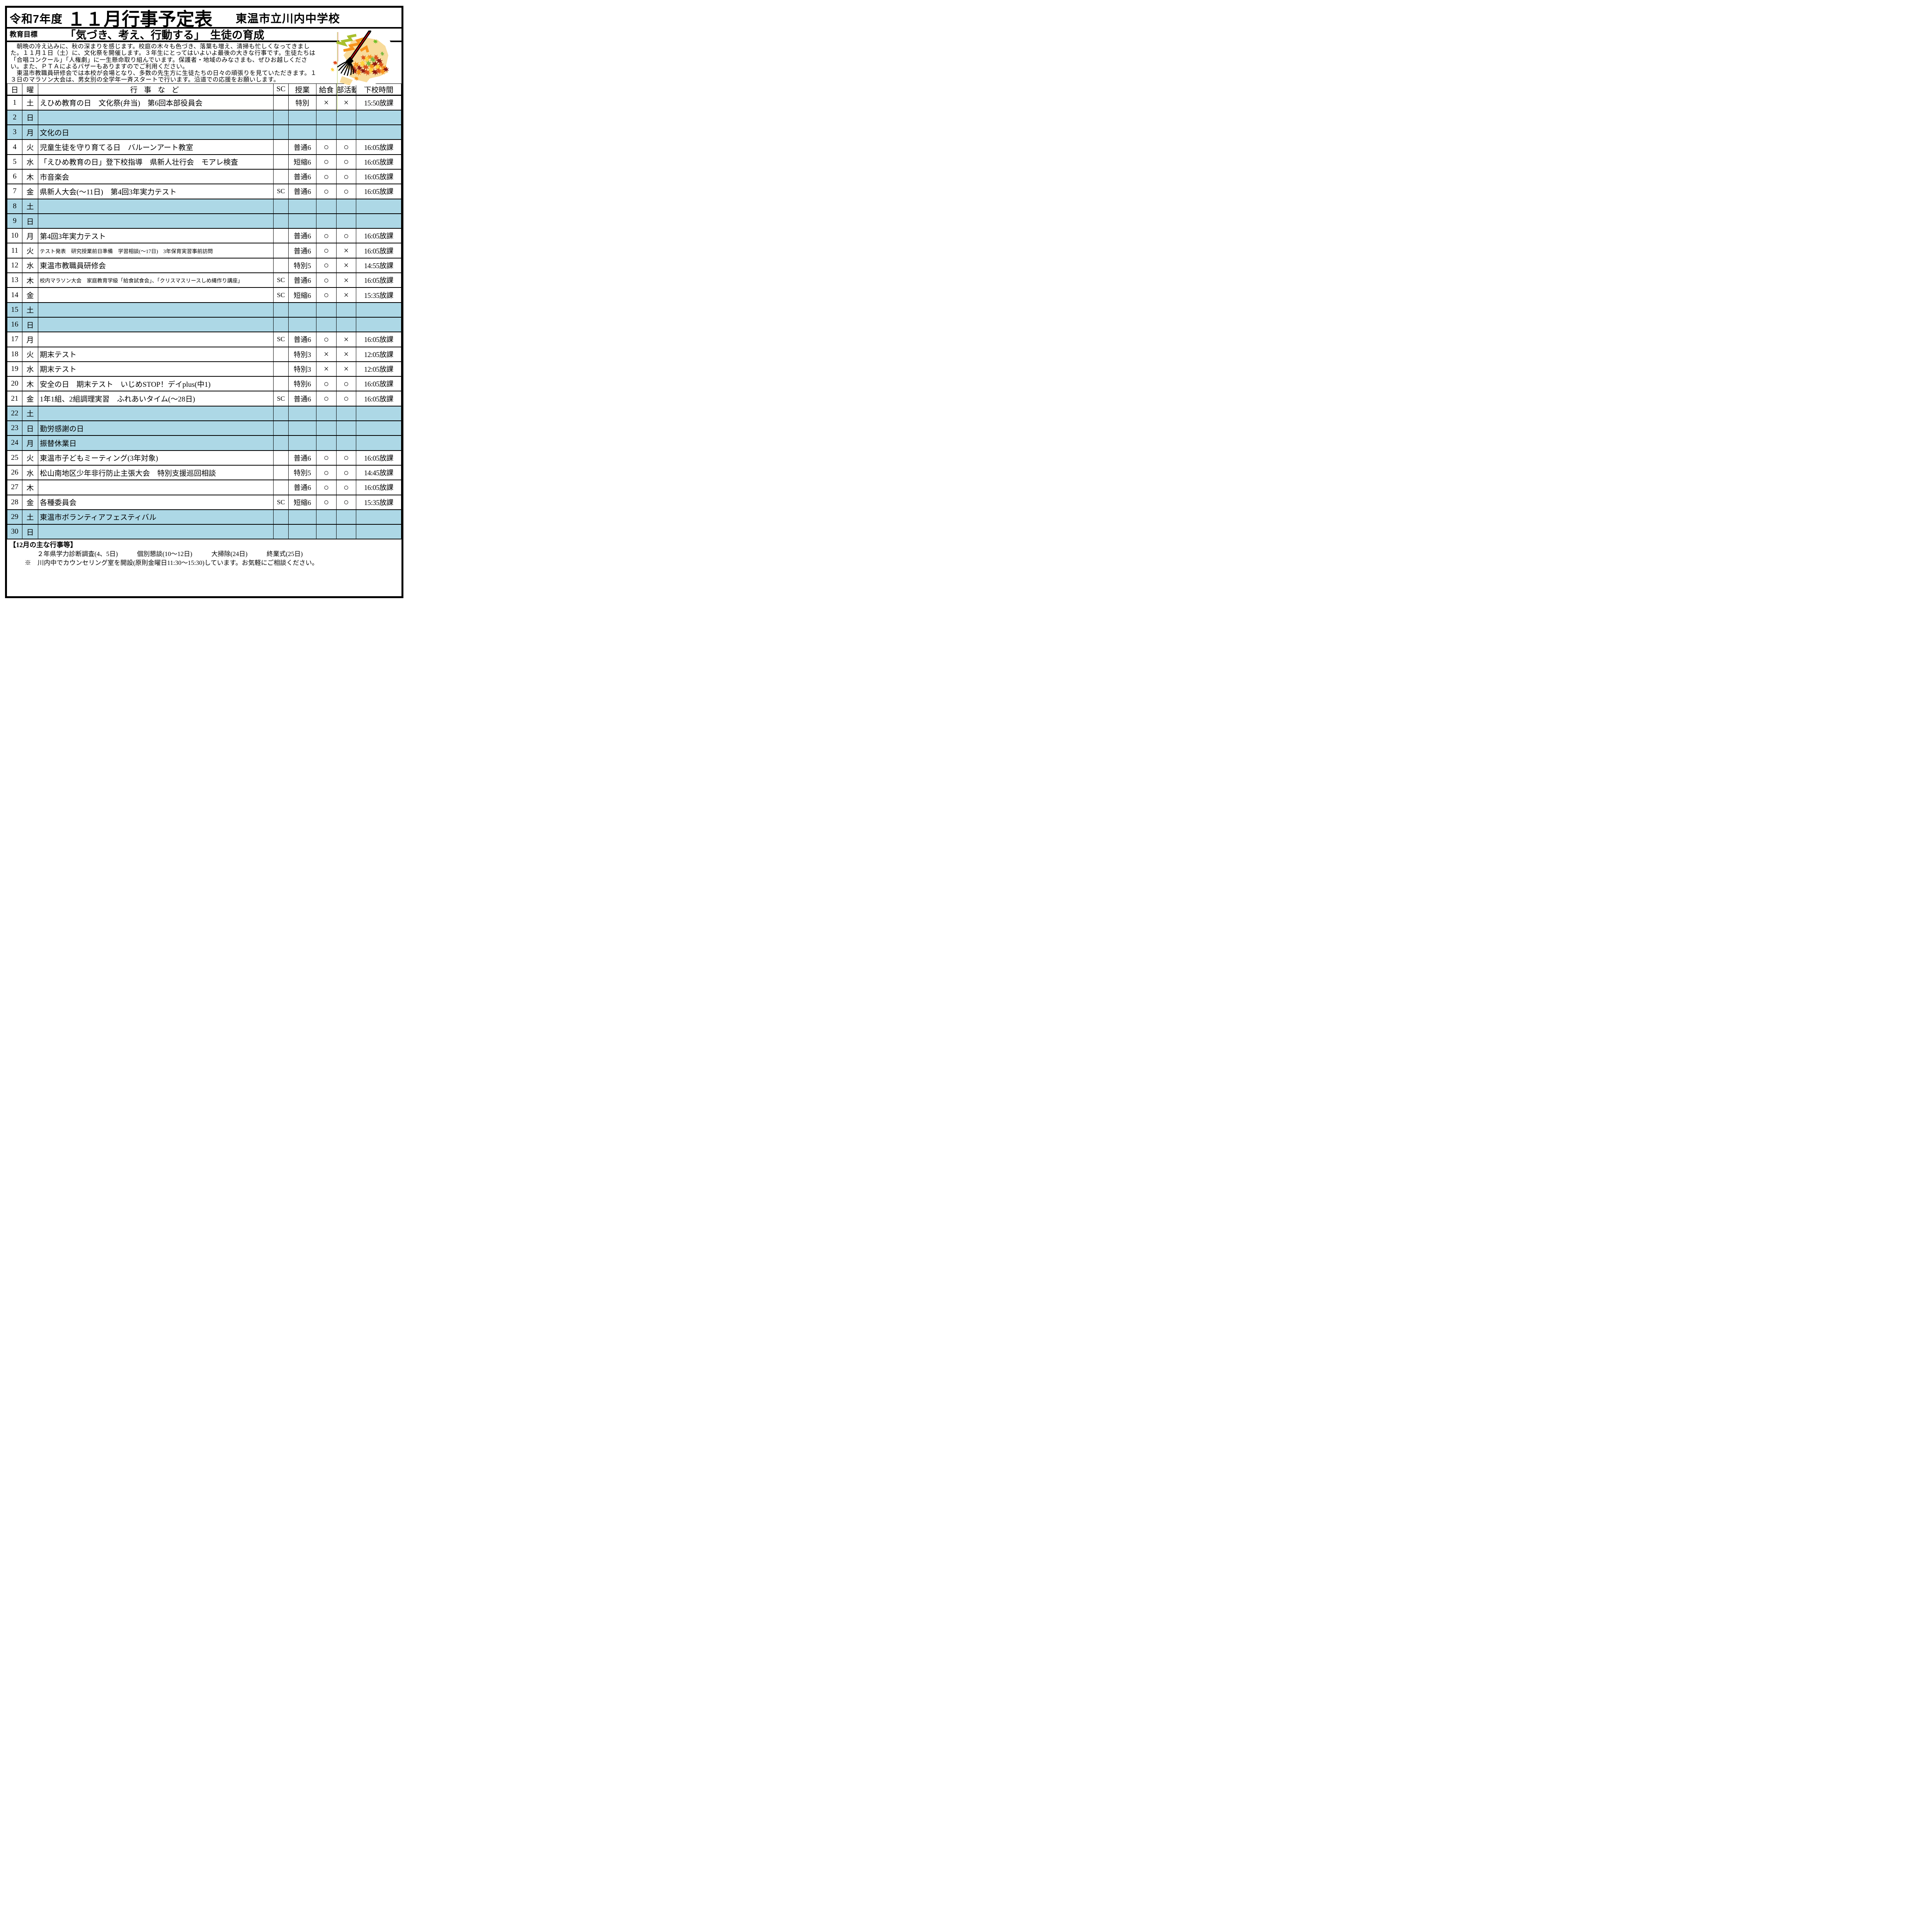 This screenshot has width=1932, height=1932. I want to click on header-club: 部活動, so click(346, 90).